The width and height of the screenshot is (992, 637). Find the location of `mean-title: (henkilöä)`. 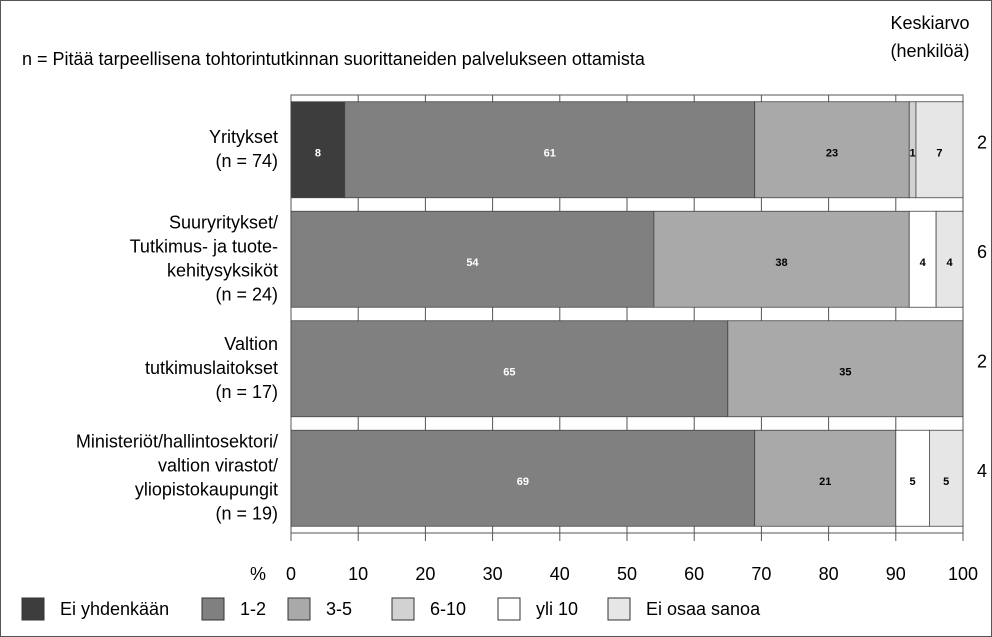

mean-title: (henkilöä) is located at coordinates (929, 51).